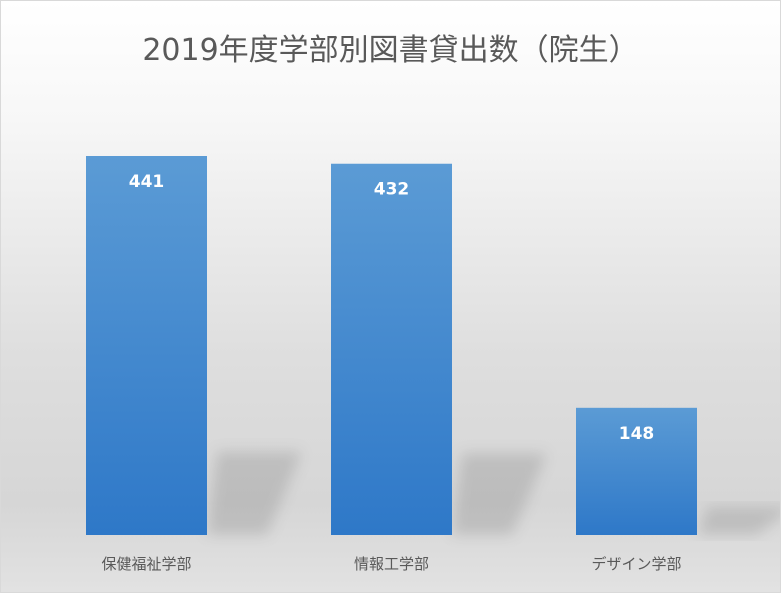 This screenshot has height=593, width=781. I want to click on data-label: 441, so click(147, 182).